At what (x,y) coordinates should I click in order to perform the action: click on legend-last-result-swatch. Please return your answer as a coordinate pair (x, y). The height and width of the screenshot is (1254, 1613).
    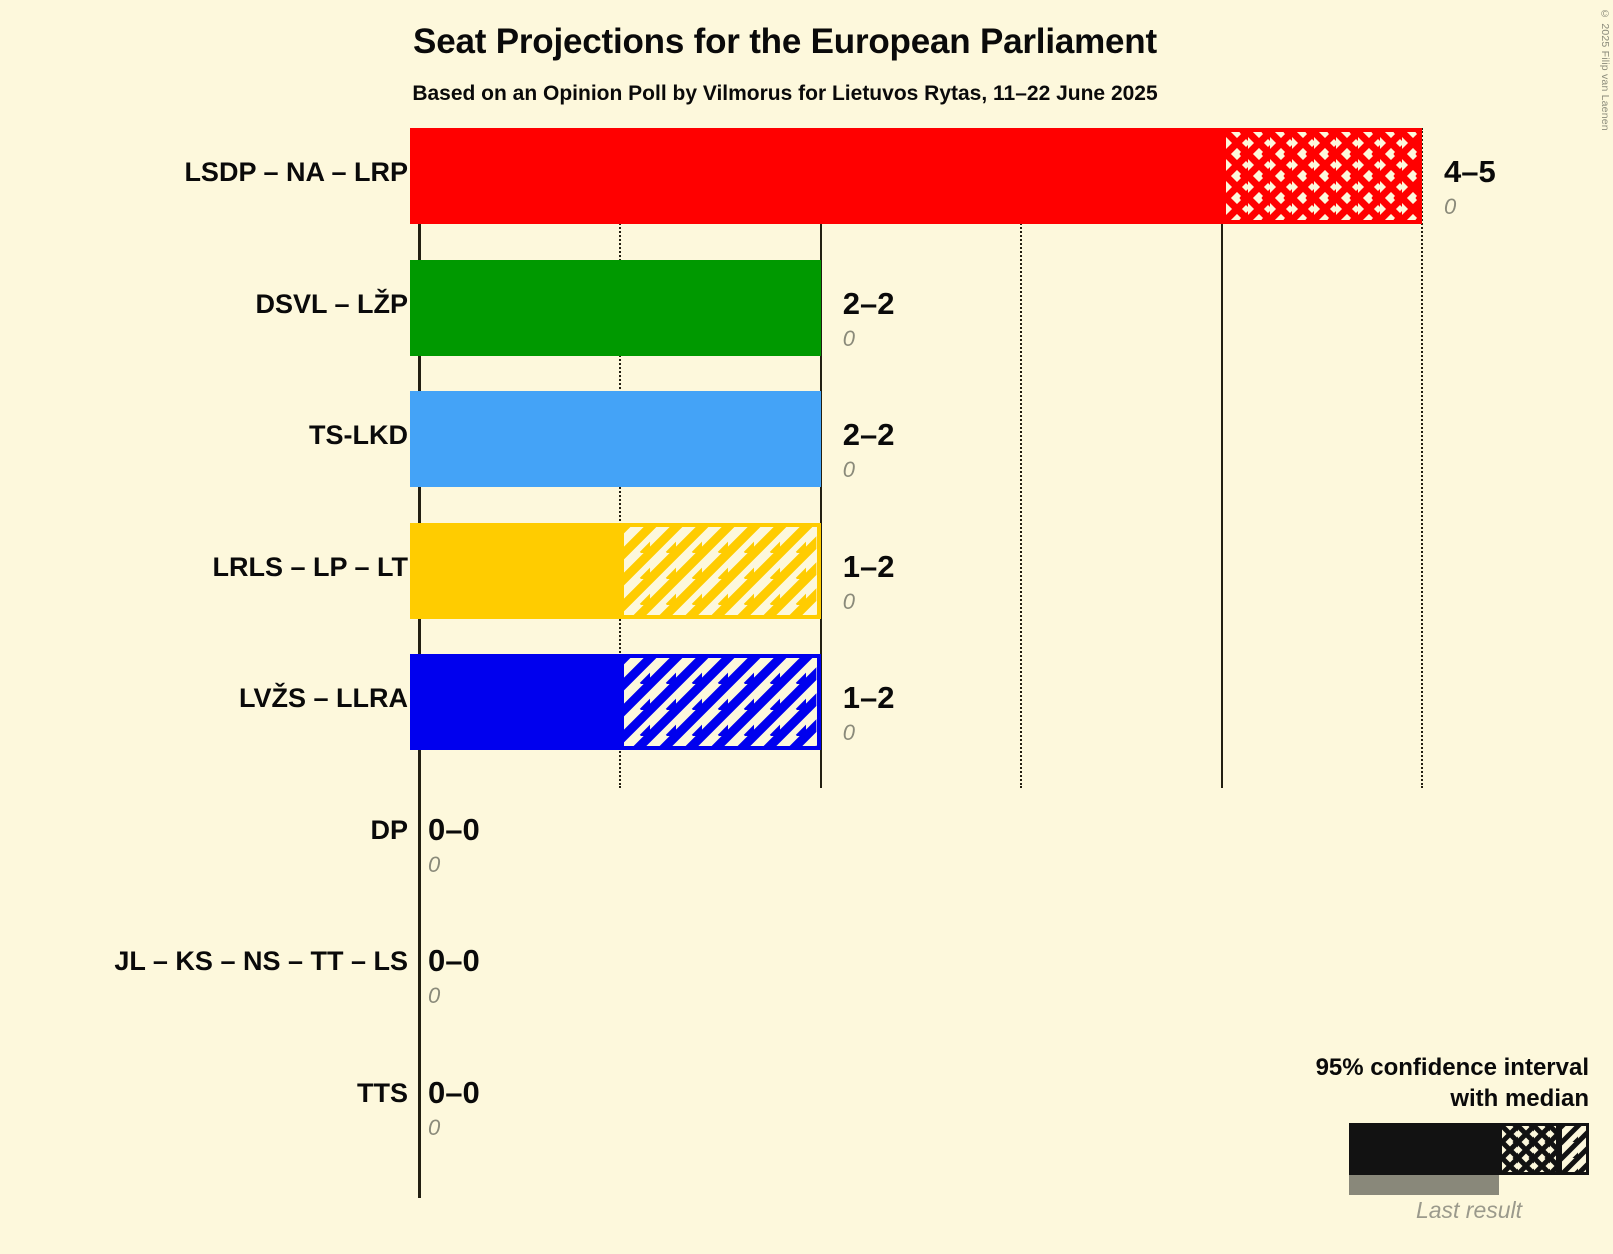
    Looking at the image, I should click on (1424, 1185).